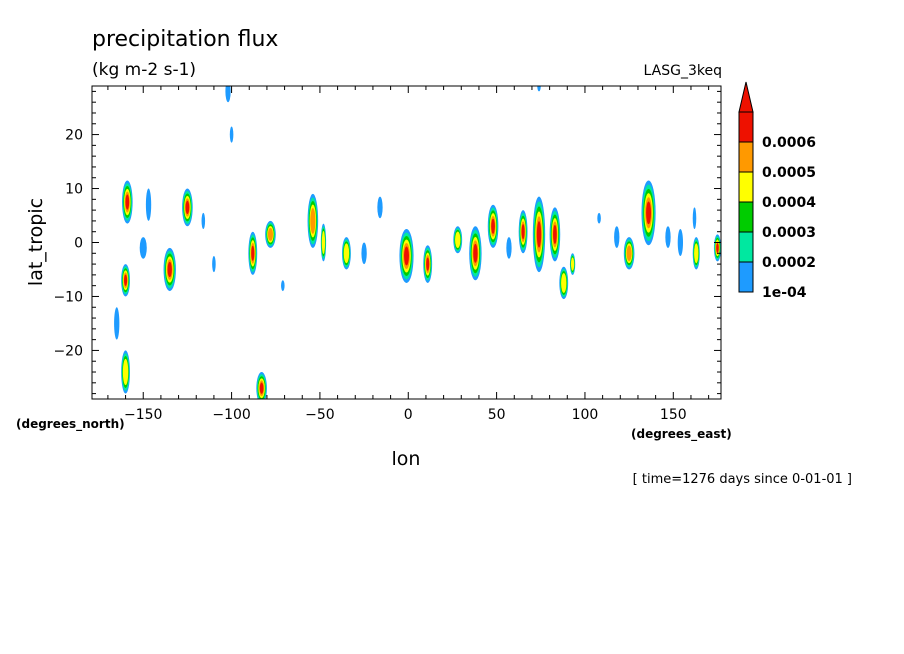  Describe the element at coordinates (36, 242) in the screenshot. I see `y-axis-title: lat_tropic` at that location.